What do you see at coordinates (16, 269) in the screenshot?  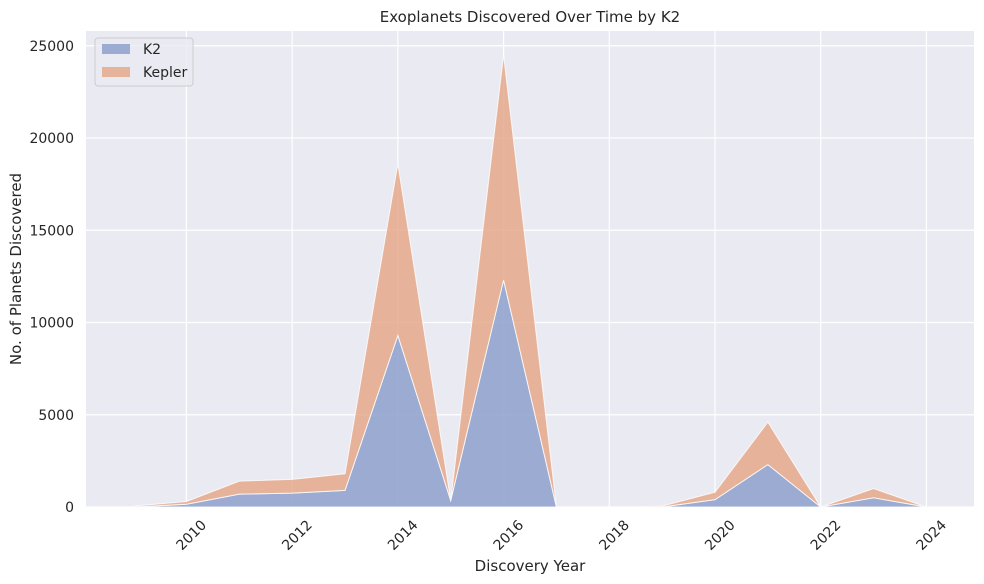 I see `y-axis-label: No. of Planets Discovered` at bounding box center [16, 269].